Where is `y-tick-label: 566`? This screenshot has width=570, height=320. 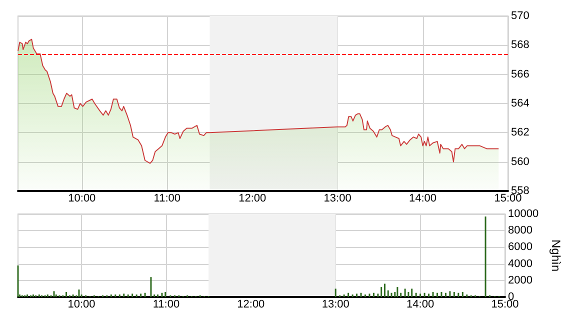
y-tick-label: 566 is located at coordinates (520, 74).